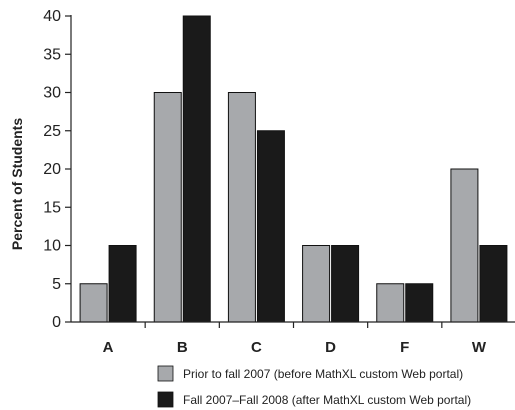 Image resolution: width=515 pixels, height=410 pixels. Describe the element at coordinates (390, 303) in the screenshot. I see `bar-prior-f` at that location.